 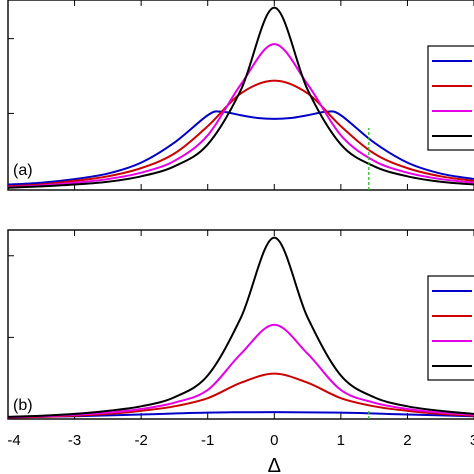 I want to click on x-axis: -4 -3 -2 -1 0 1 2 3 Δ, so click(x=240, y=453).